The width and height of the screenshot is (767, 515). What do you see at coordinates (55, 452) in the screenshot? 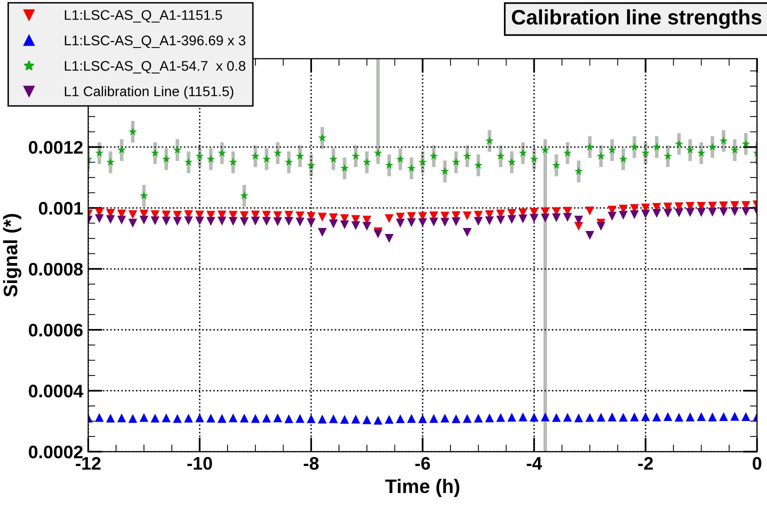
I see `y-tick-label: 0.0002` at bounding box center [55, 452].